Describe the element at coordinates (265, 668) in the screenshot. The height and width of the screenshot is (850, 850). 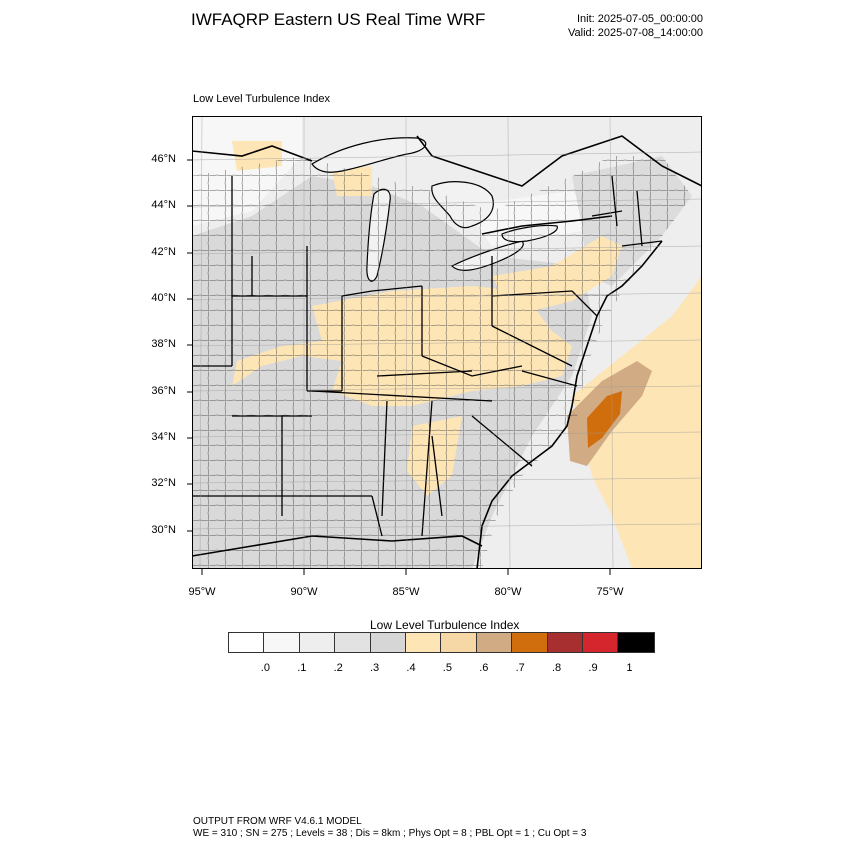
I see `colorbar-label: .0` at that location.